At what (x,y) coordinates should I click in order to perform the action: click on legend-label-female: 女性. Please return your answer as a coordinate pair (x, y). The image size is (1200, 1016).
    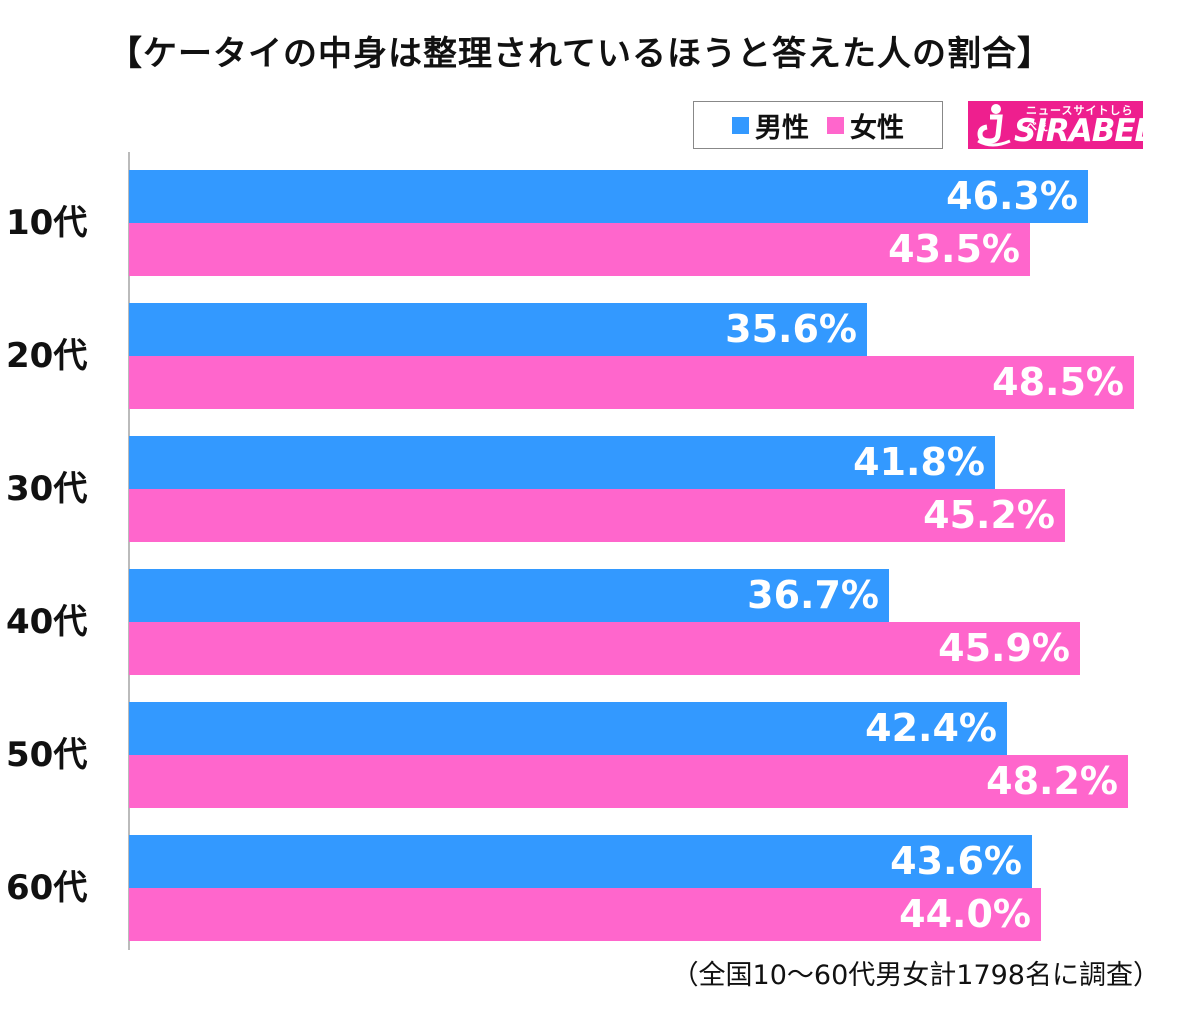
    Looking at the image, I should click on (877, 128).